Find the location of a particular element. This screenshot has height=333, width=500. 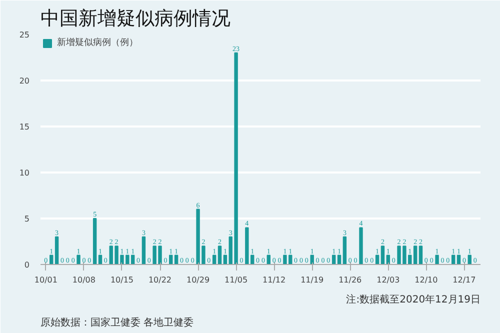

x-tick-label: 11/26 is located at coordinates (350, 280).